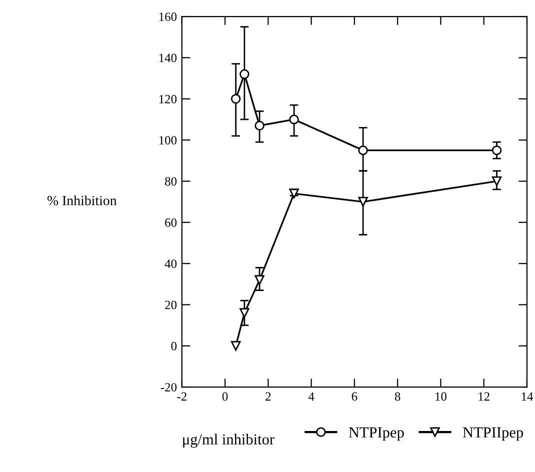  Describe the element at coordinates (82, 200) in the screenshot. I see `y-axis-title: % Inhibition` at that location.